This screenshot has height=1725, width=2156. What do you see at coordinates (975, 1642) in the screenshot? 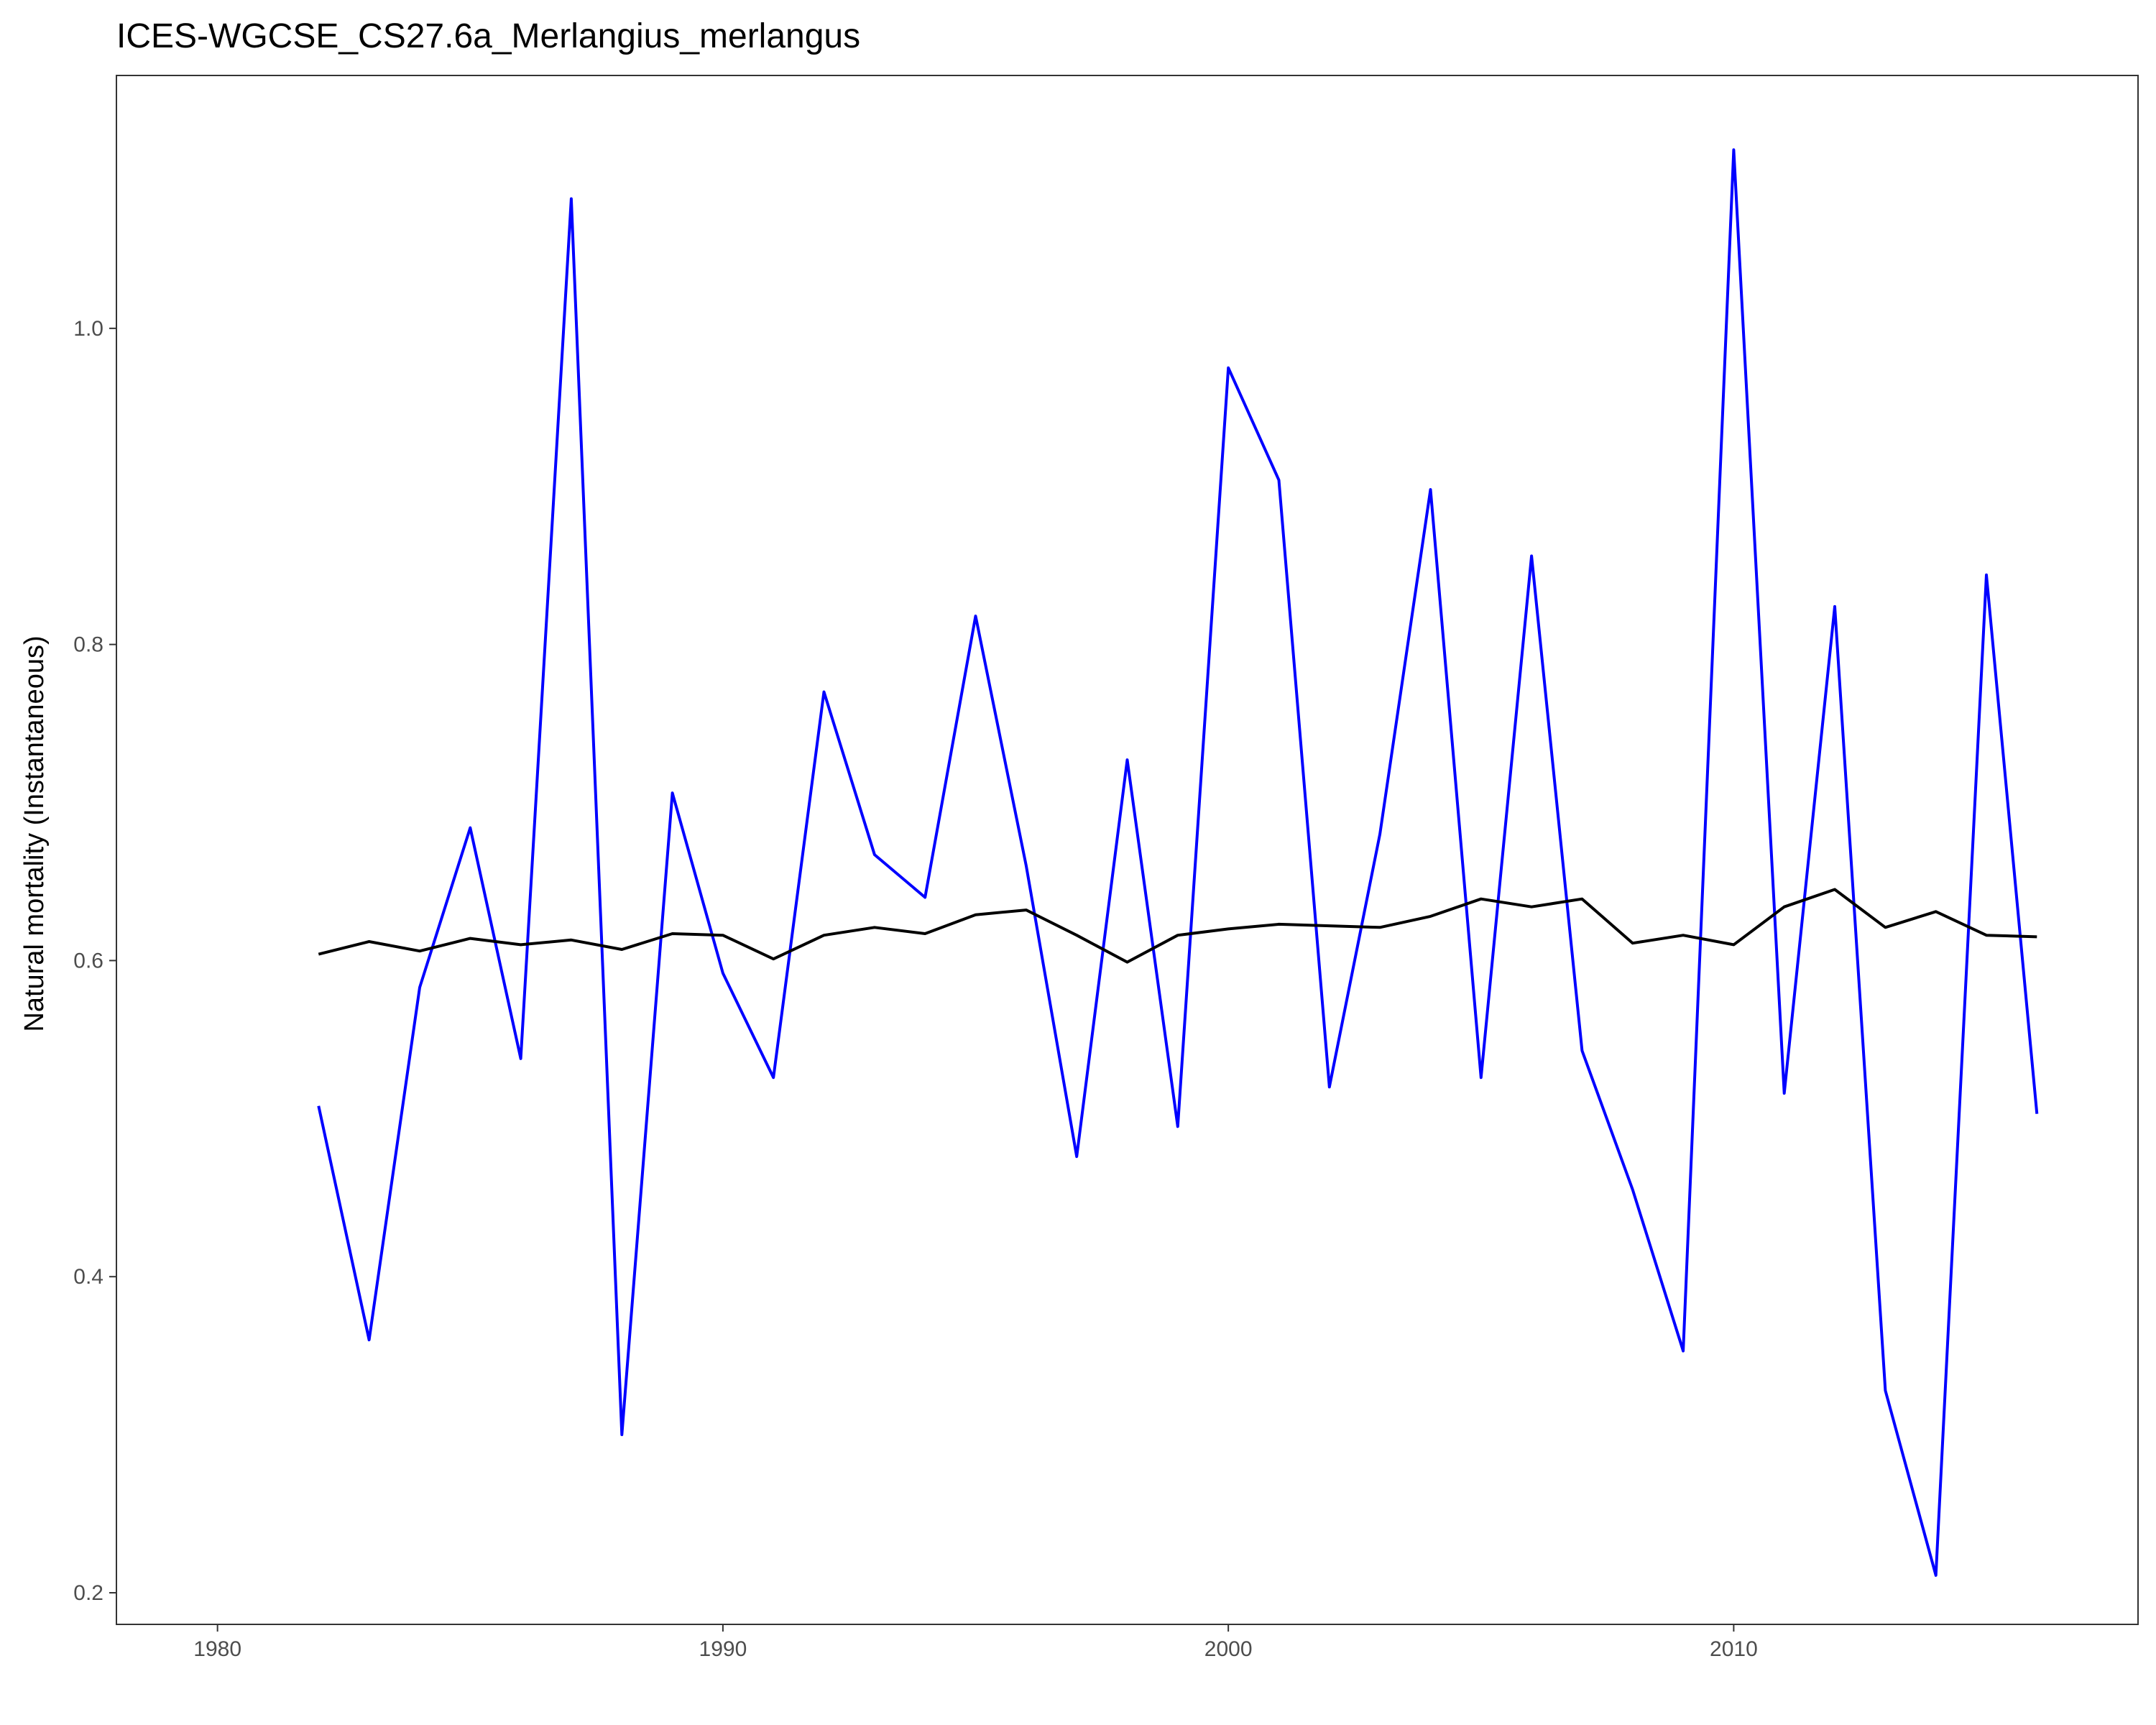
I see `x-axis: 1980 1990 2000 2010` at bounding box center [975, 1642].